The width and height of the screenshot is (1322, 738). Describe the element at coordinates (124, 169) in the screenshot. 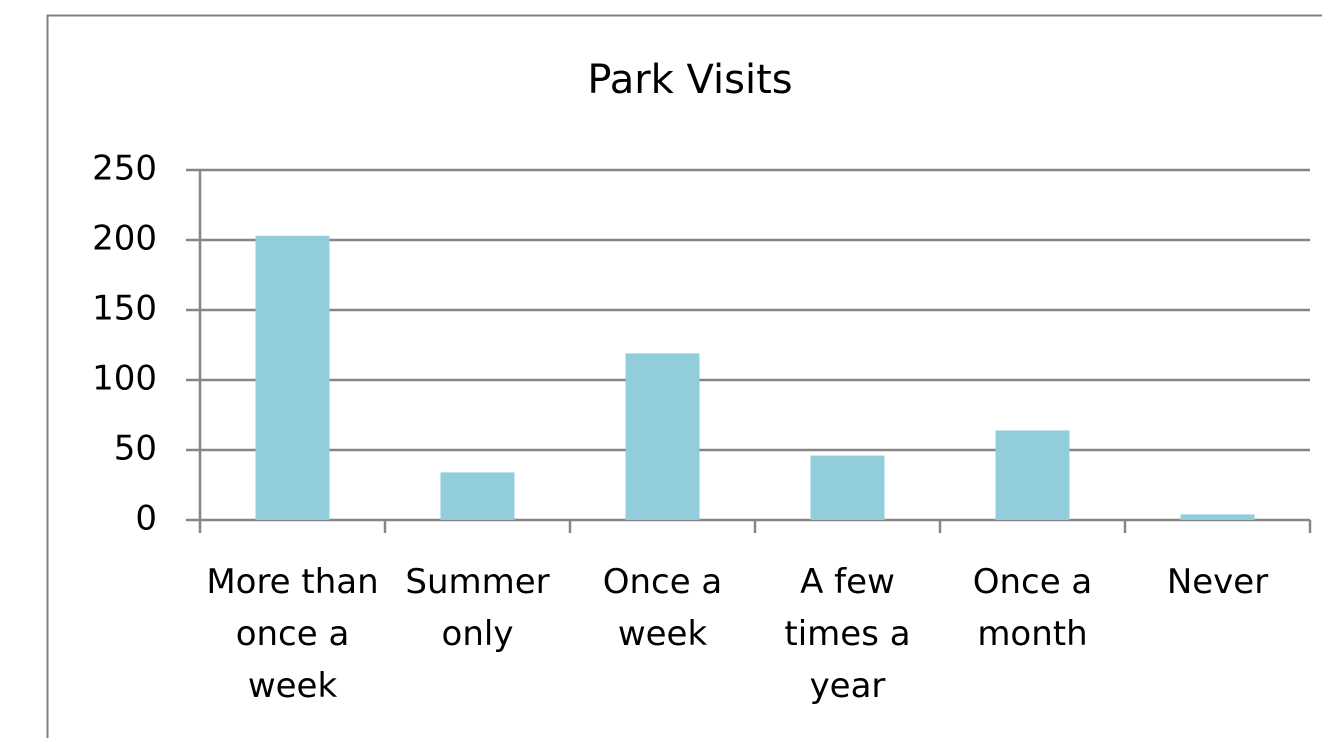

I see `y-tick-label: 250` at that location.